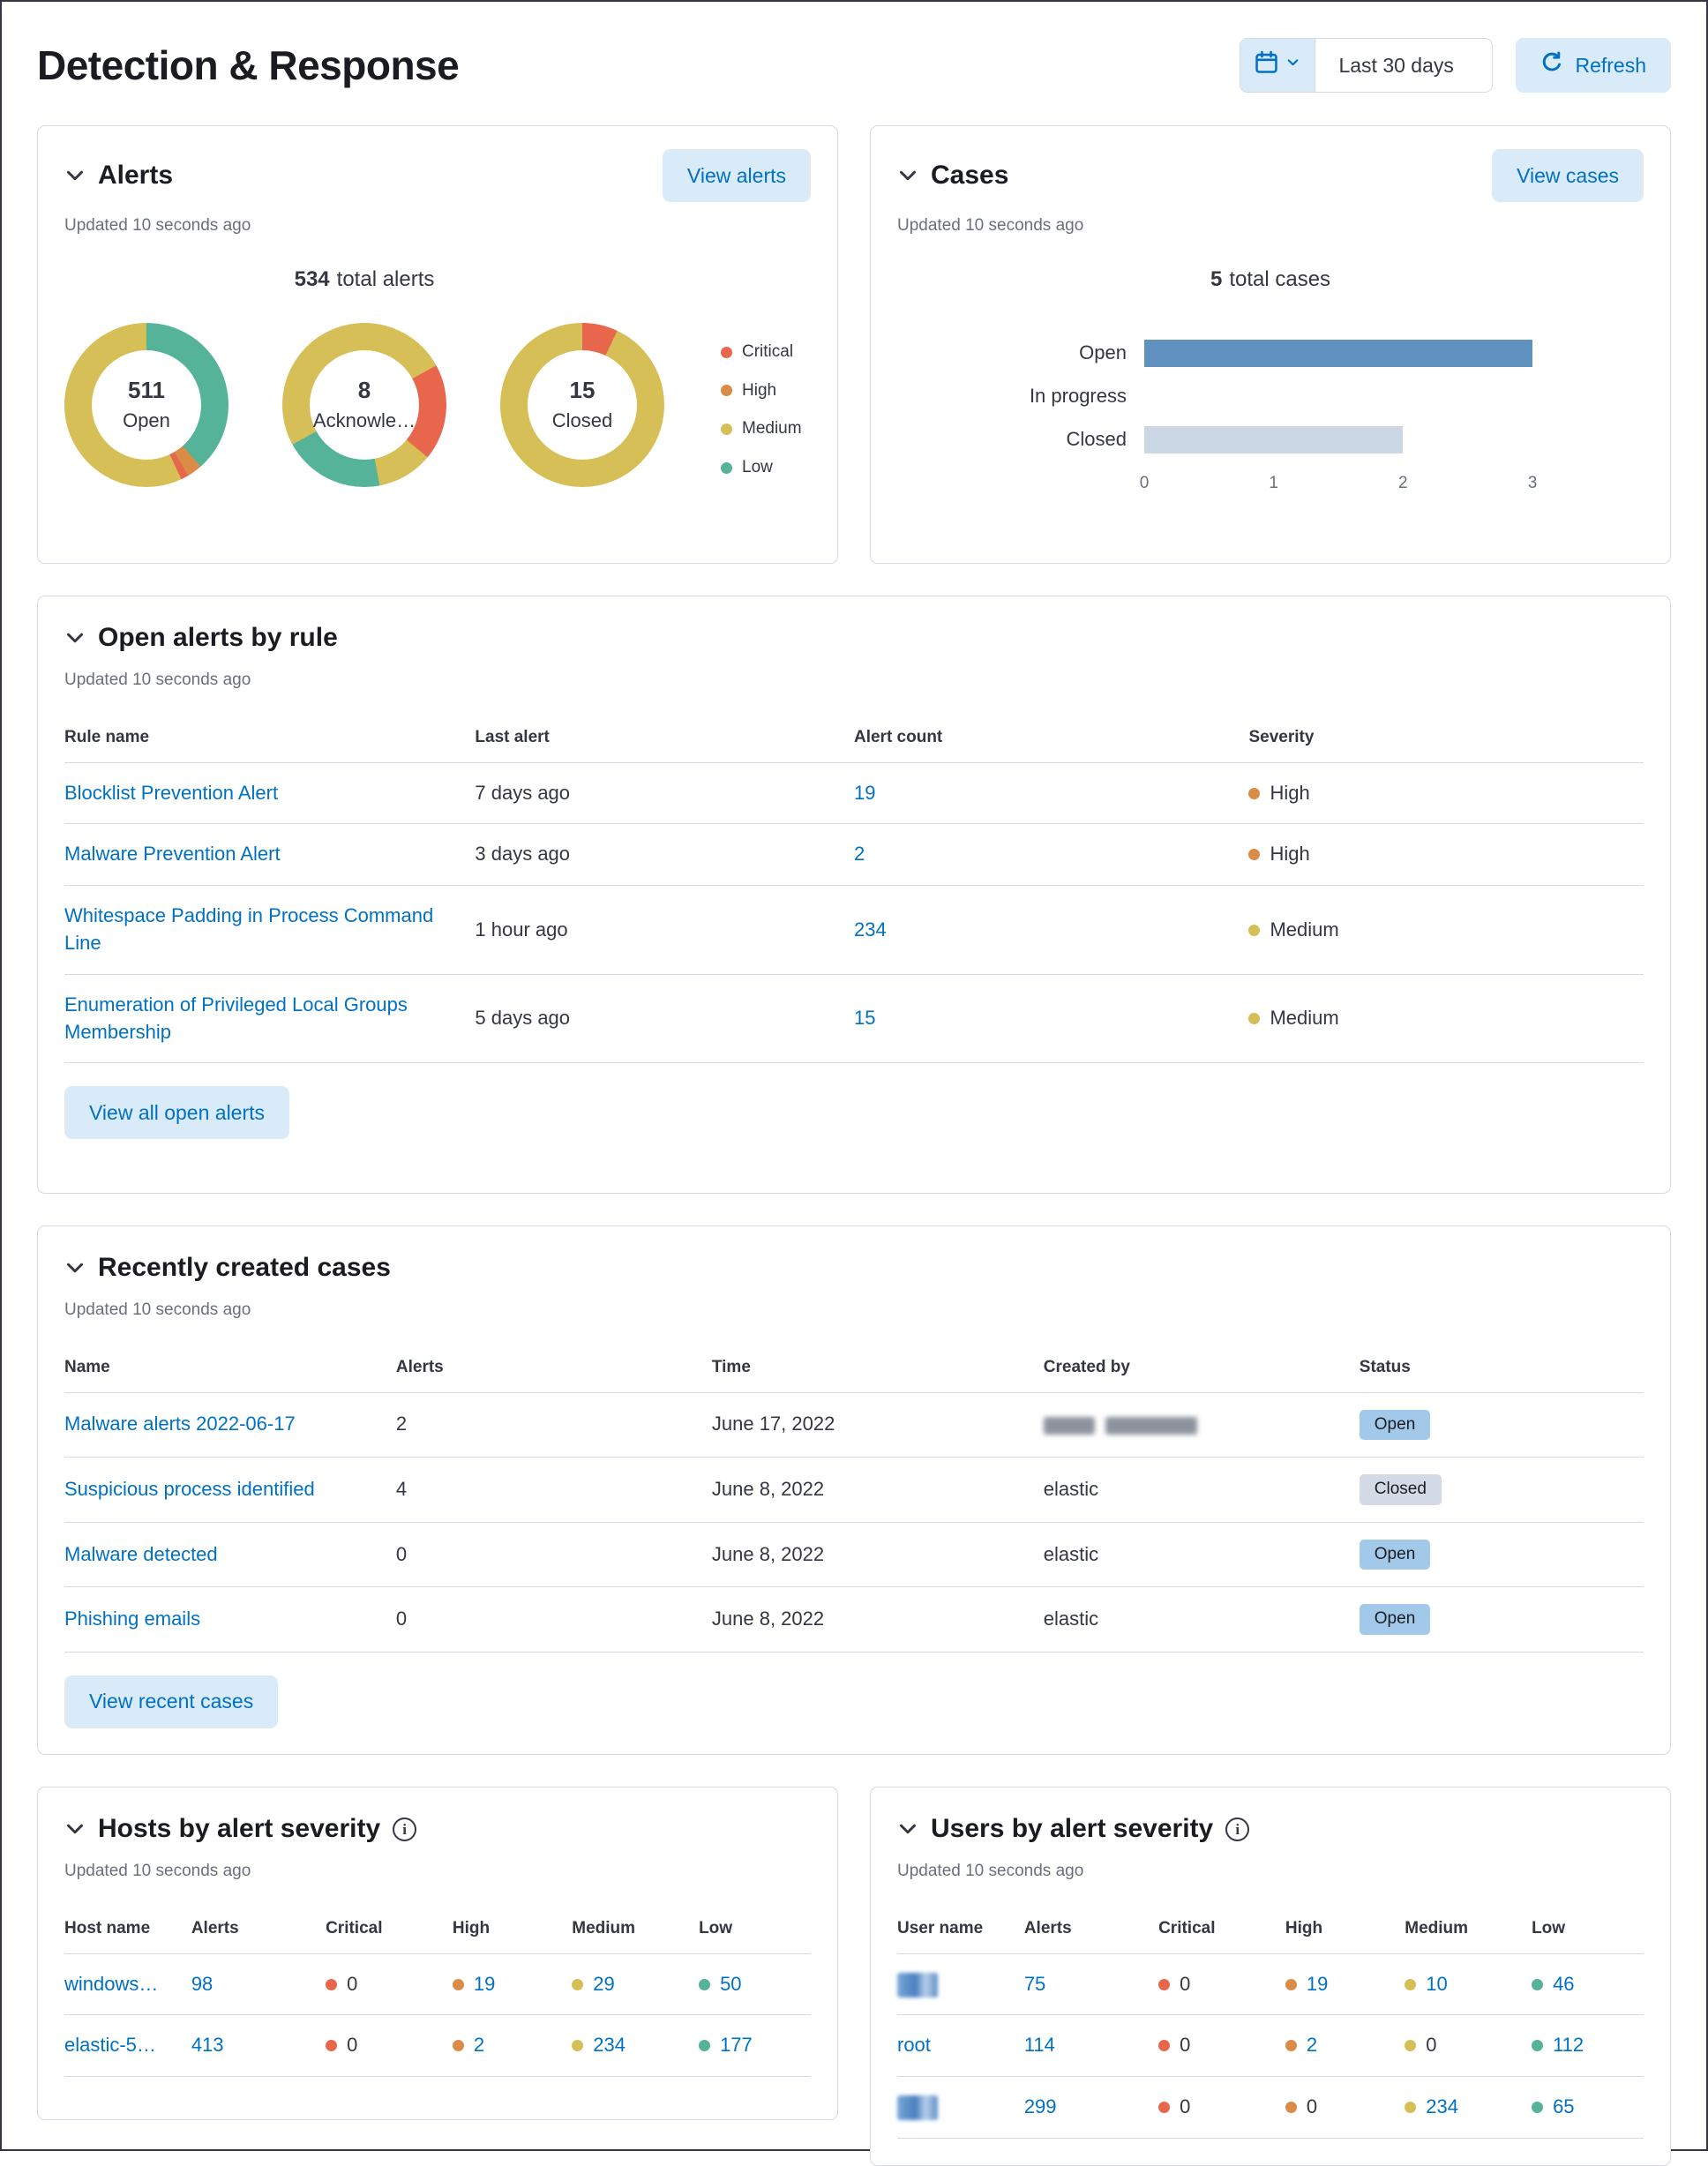  I want to click on host-medium-link: 29, so click(604, 1983).